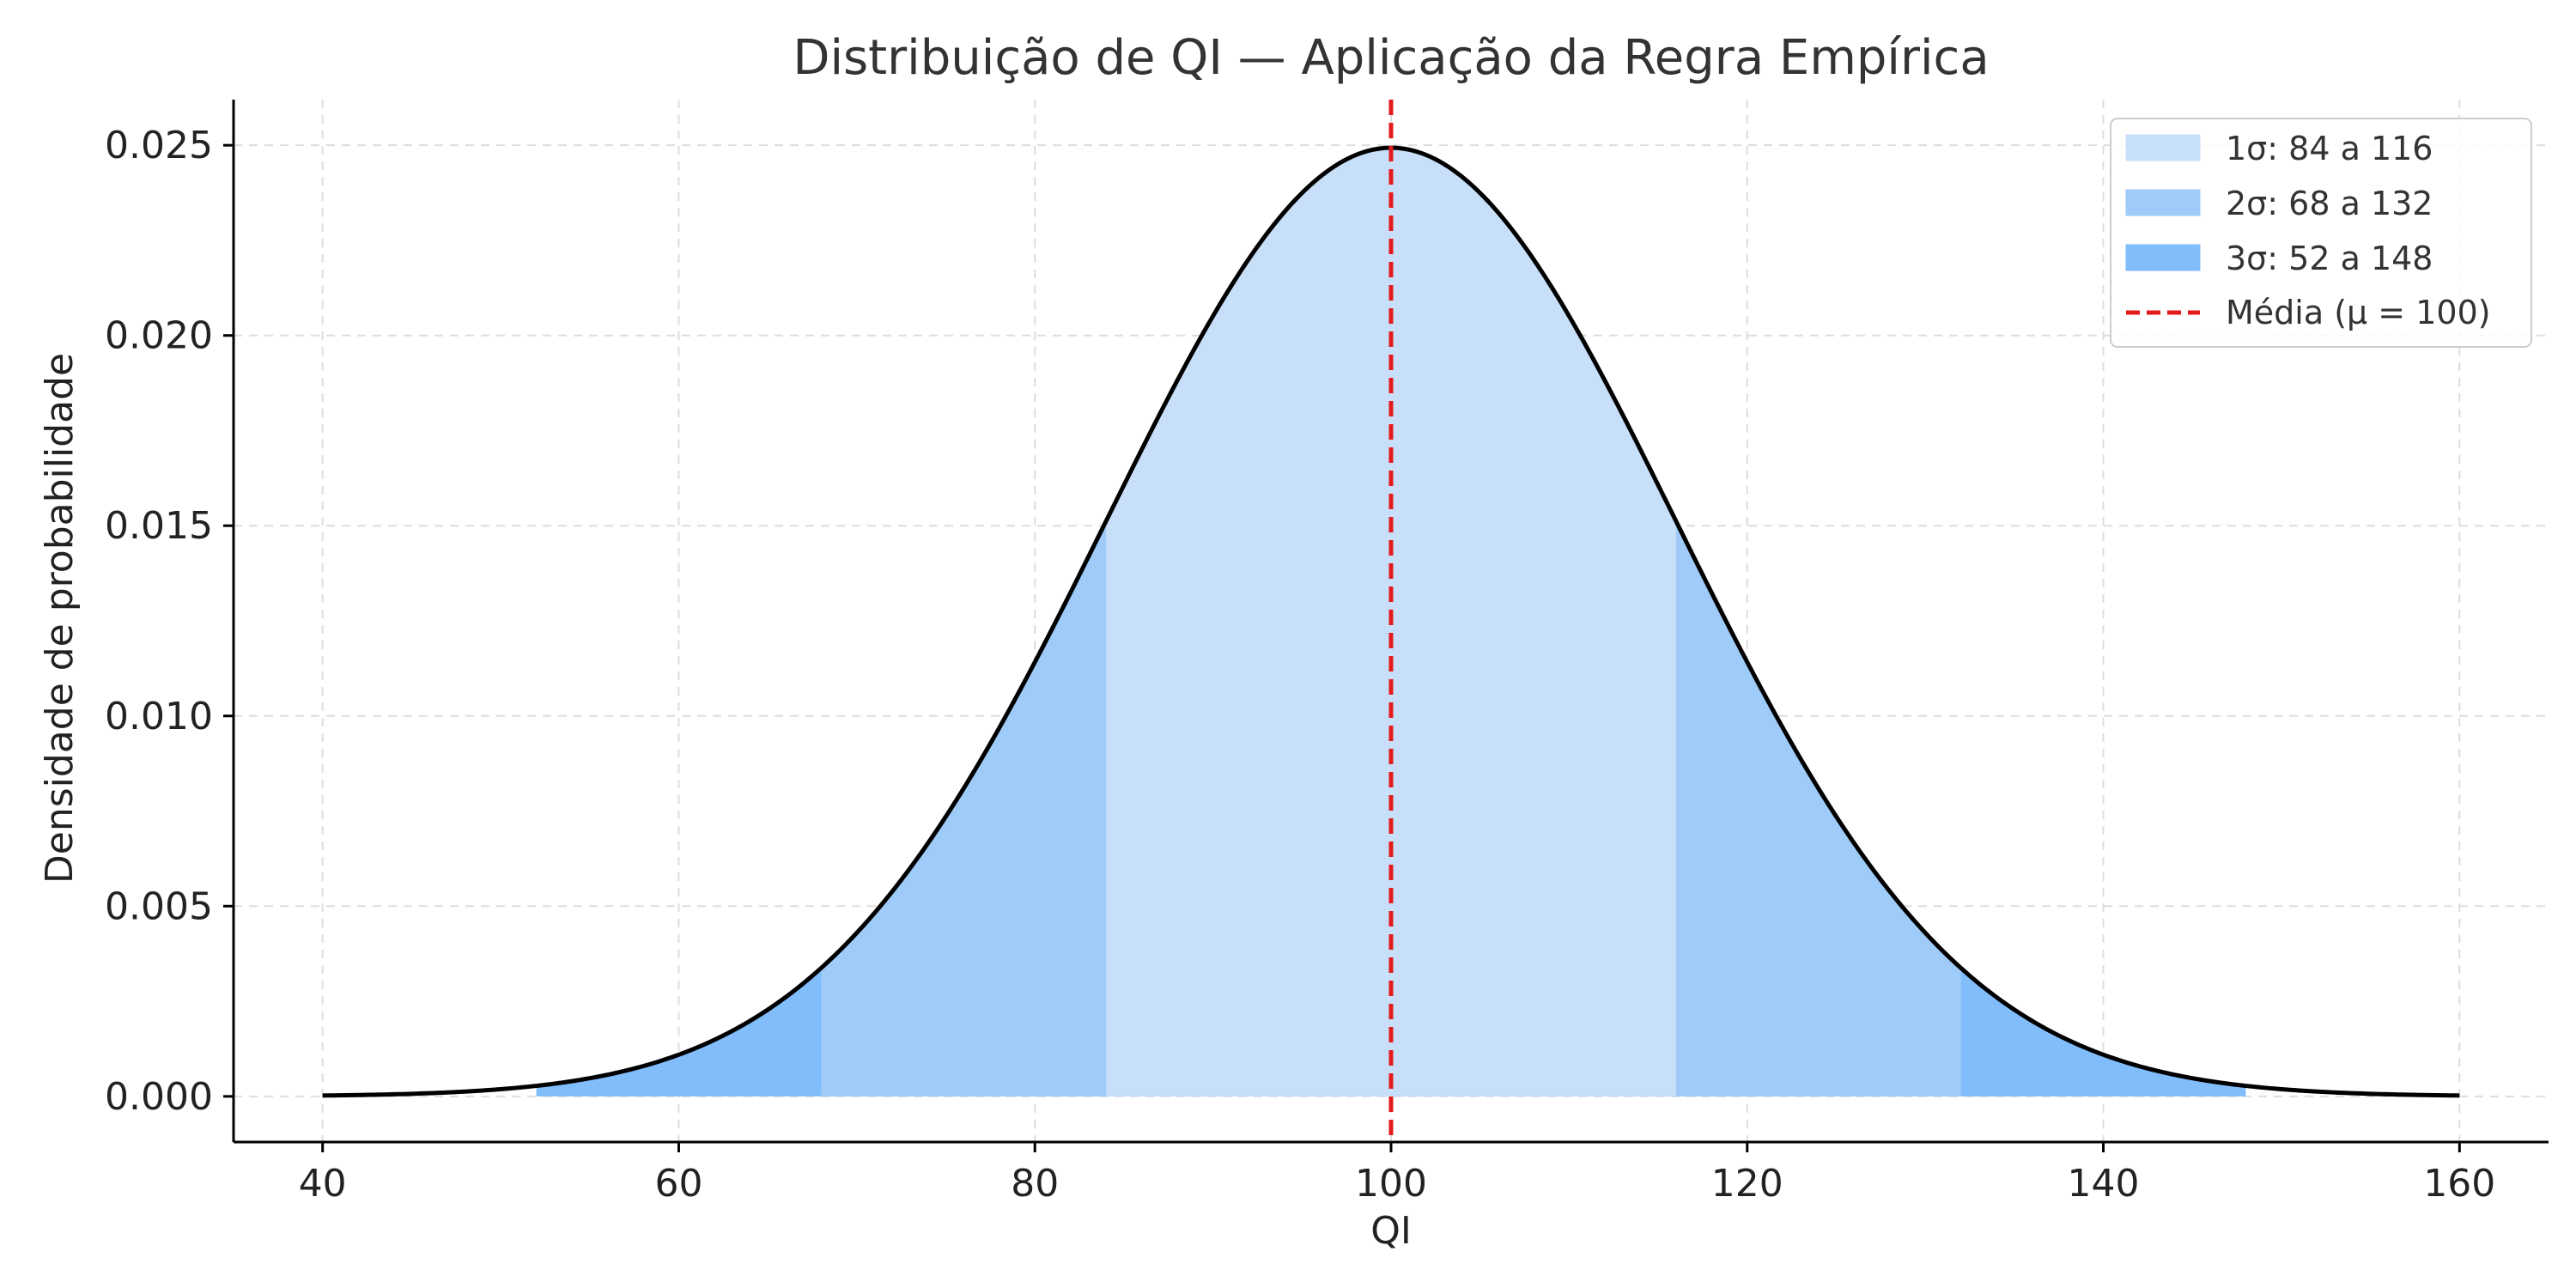 Image resolution: width=2576 pixels, height=1288 pixels. Describe the element at coordinates (2329, 148) in the screenshot. I see `legend-label-1sigma: 1σ: 84 a 116` at that location.